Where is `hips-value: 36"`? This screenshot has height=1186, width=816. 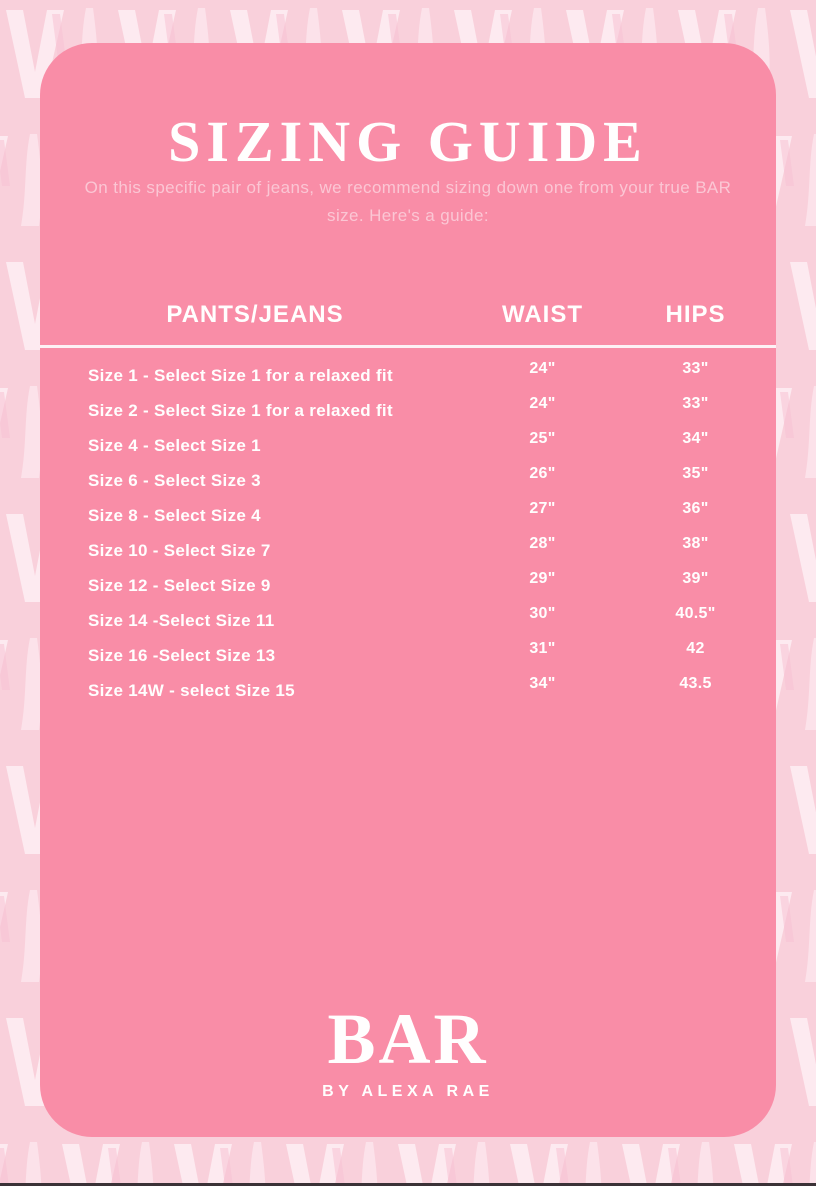 hips-value: 36" is located at coordinates (695, 508).